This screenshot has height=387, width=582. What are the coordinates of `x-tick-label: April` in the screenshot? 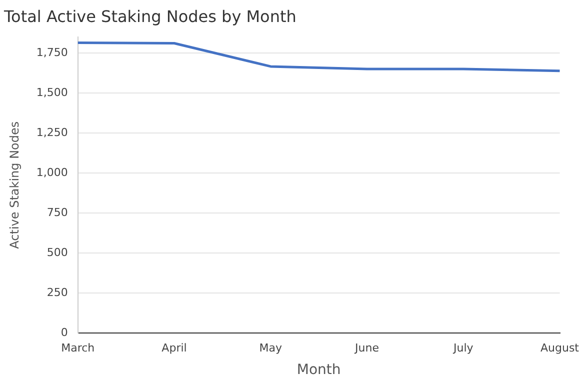 It's located at (174, 347).